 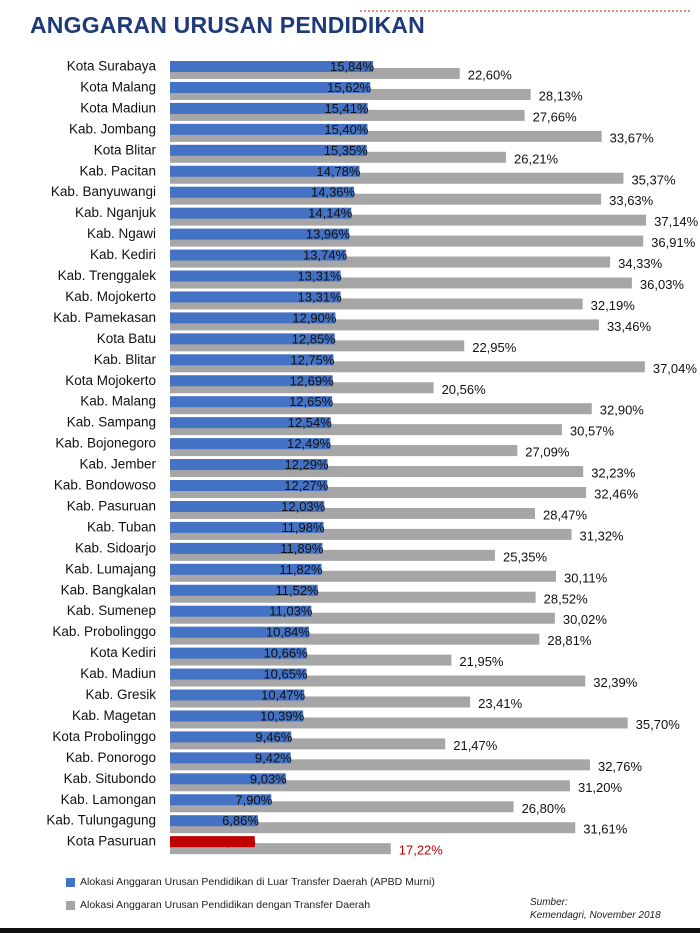 What do you see at coordinates (105, 443) in the screenshot?
I see `category-label: Kab. Bojonegoro` at bounding box center [105, 443].